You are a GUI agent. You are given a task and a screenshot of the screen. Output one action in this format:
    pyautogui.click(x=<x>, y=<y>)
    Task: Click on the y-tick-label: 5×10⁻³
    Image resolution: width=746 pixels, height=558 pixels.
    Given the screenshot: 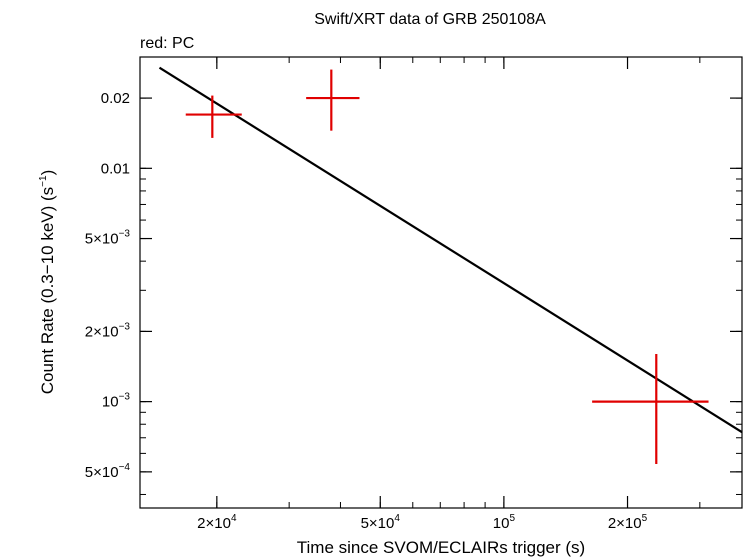 What is the action you would take?
    pyautogui.click(x=108, y=238)
    